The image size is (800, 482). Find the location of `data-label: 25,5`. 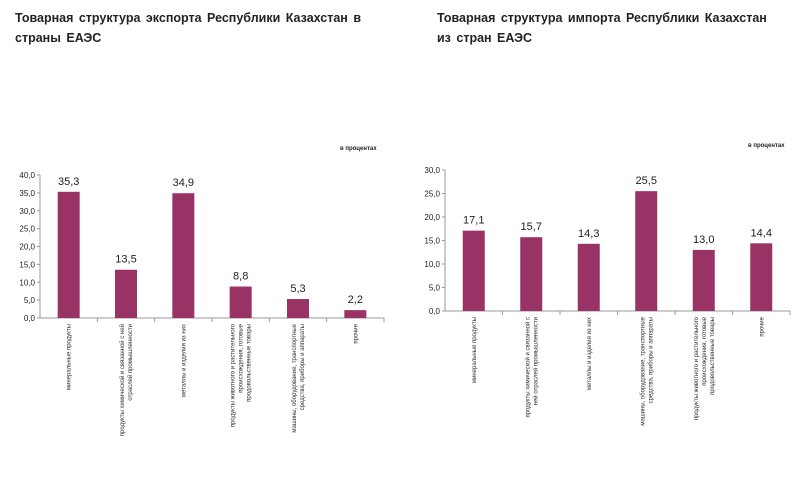

data-label: 25,5 is located at coordinates (646, 181).